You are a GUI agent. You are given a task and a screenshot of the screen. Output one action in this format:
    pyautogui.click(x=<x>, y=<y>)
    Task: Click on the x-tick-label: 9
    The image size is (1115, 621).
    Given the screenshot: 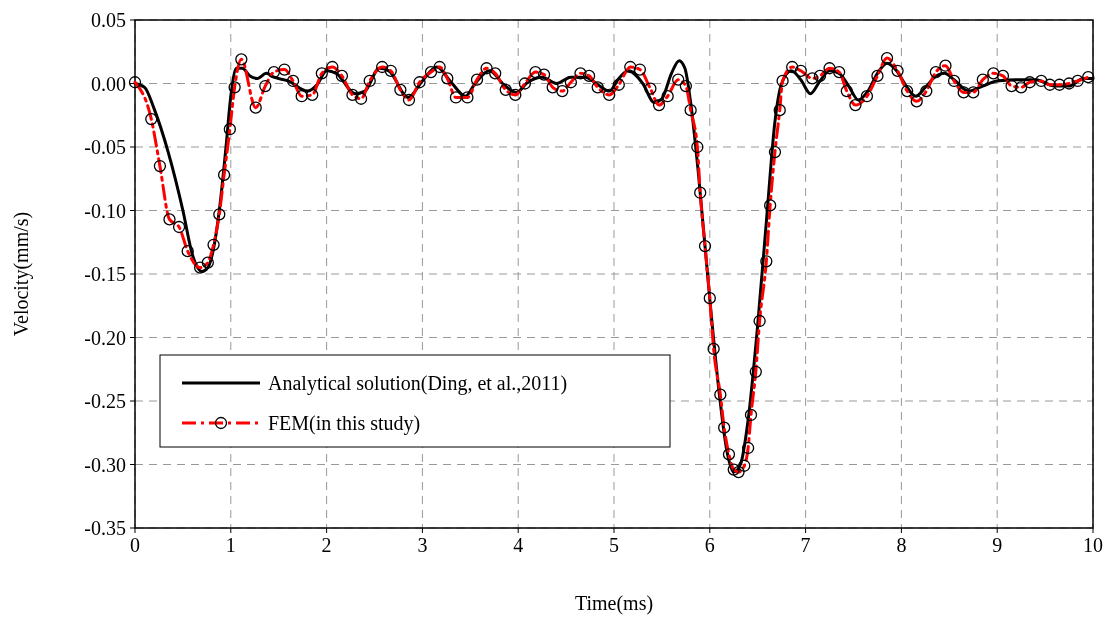 What is the action you would take?
    pyautogui.click(x=997, y=545)
    